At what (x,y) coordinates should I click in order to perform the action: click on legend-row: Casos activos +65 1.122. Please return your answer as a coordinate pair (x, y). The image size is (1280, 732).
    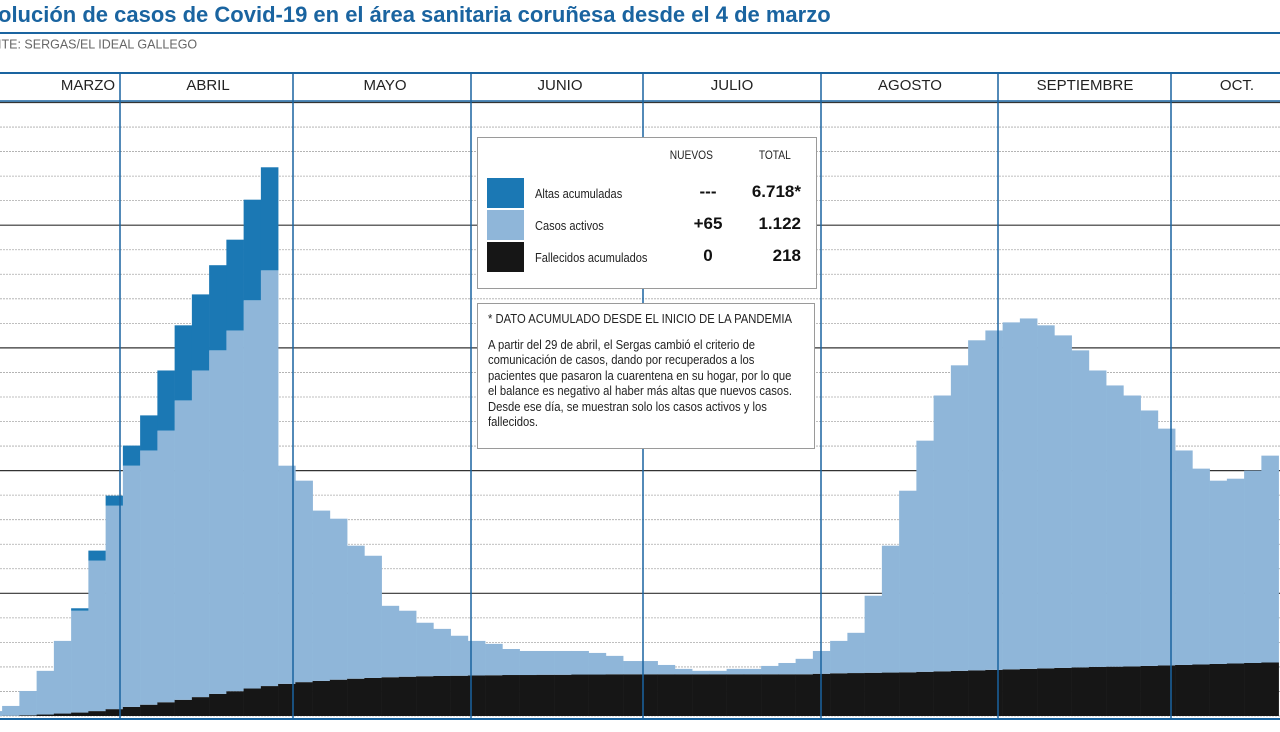
    Looking at the image, I should click on (647, 225).